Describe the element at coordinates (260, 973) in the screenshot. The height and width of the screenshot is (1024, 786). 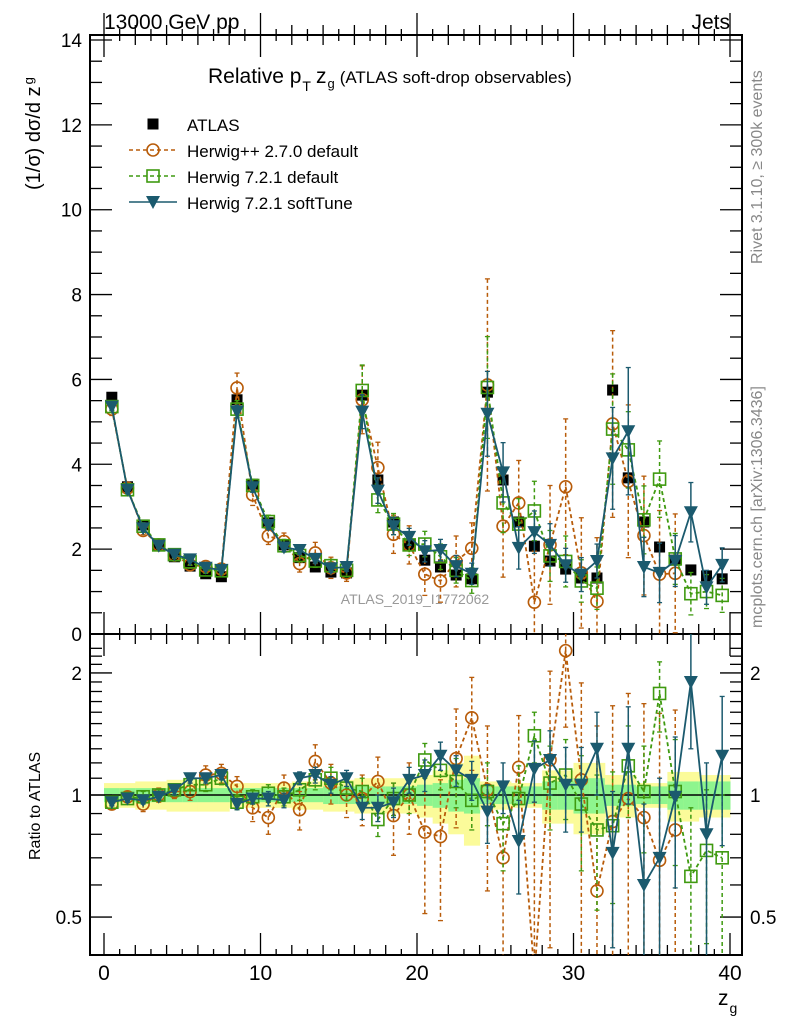
I see `xtick-label: 10` at that location.